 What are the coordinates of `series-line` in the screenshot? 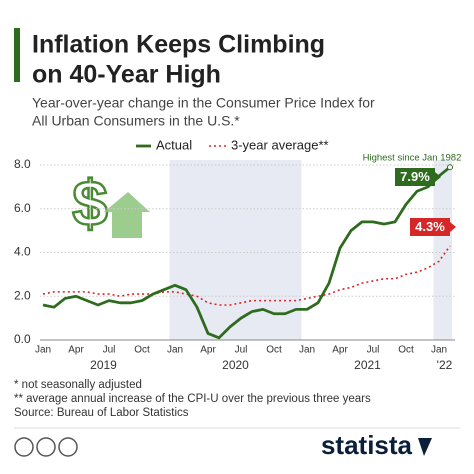 It's located at (246, 275).